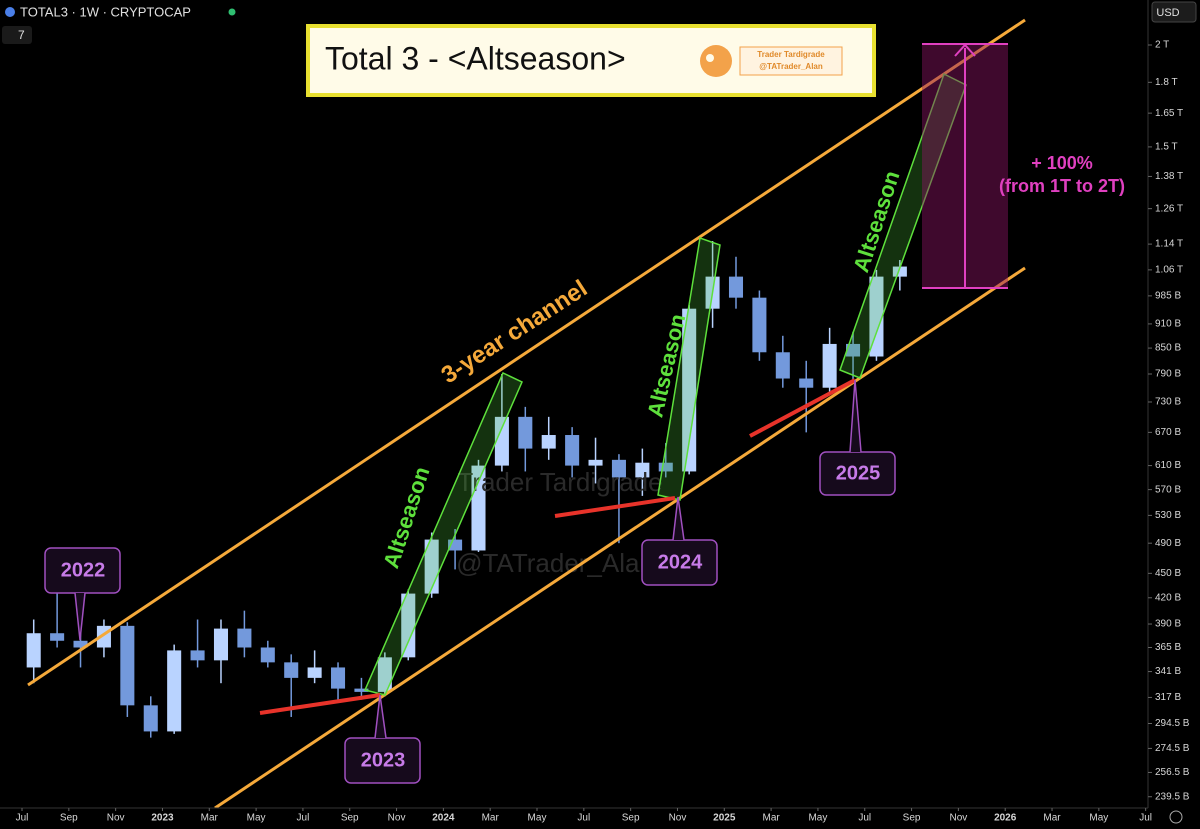  What do you see at coordinates (1168, 432) in the screenshot?
I see `y-tick-label: 670 B` at bounding box center [1168, 432].